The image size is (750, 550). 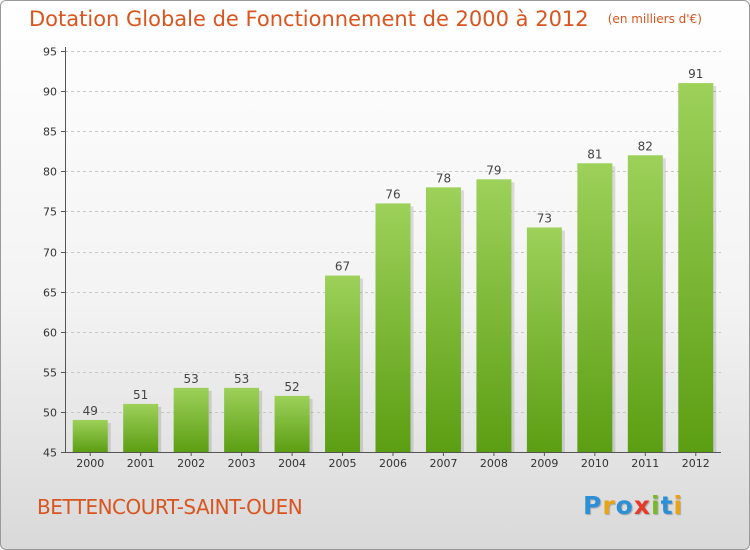 I want to click on x-tick-label: 2011, so click(x=645, y=463).